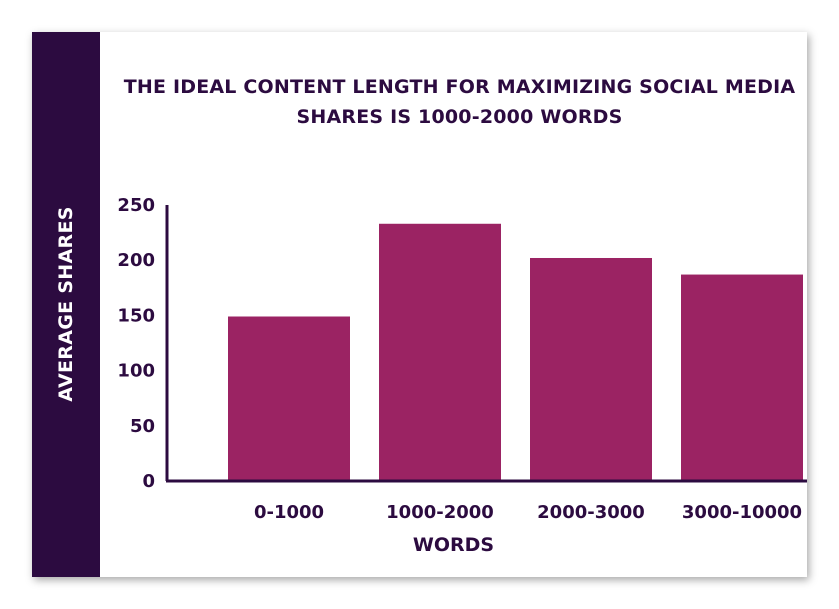  Describe the element at coordinates (142, 426) in the screenshot. I see `y-tick-label: 50` at that location.